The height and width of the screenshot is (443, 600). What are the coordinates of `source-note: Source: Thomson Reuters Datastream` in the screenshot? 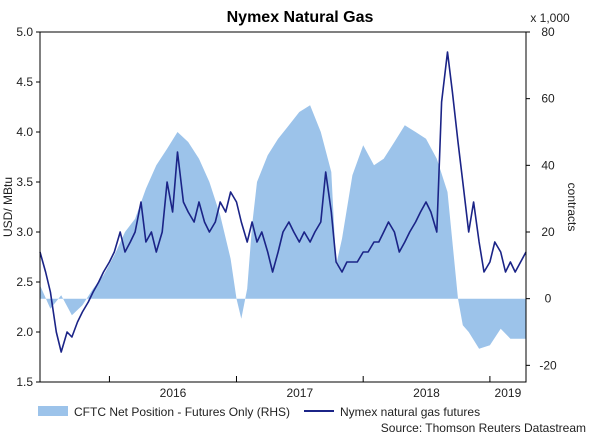 It's located at (483, 428).